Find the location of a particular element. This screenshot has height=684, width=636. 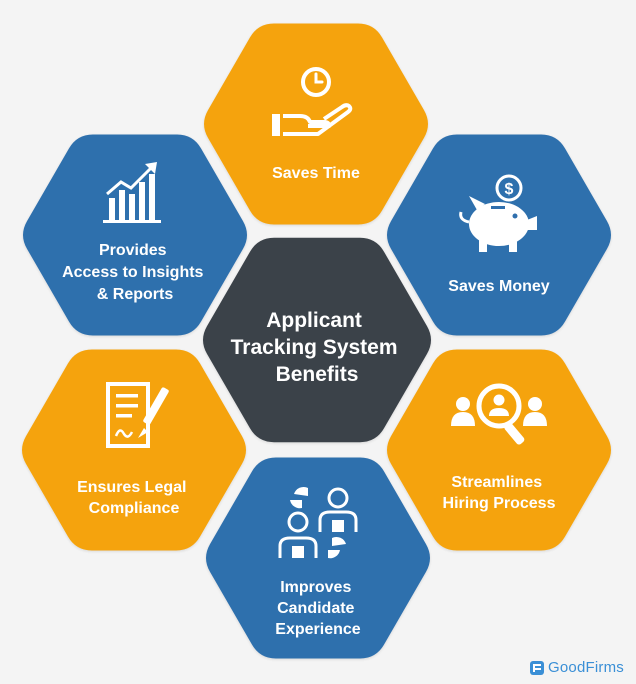

center-hexagon: Applicant Tracking System Benefits is located at coordinates (317, 340).